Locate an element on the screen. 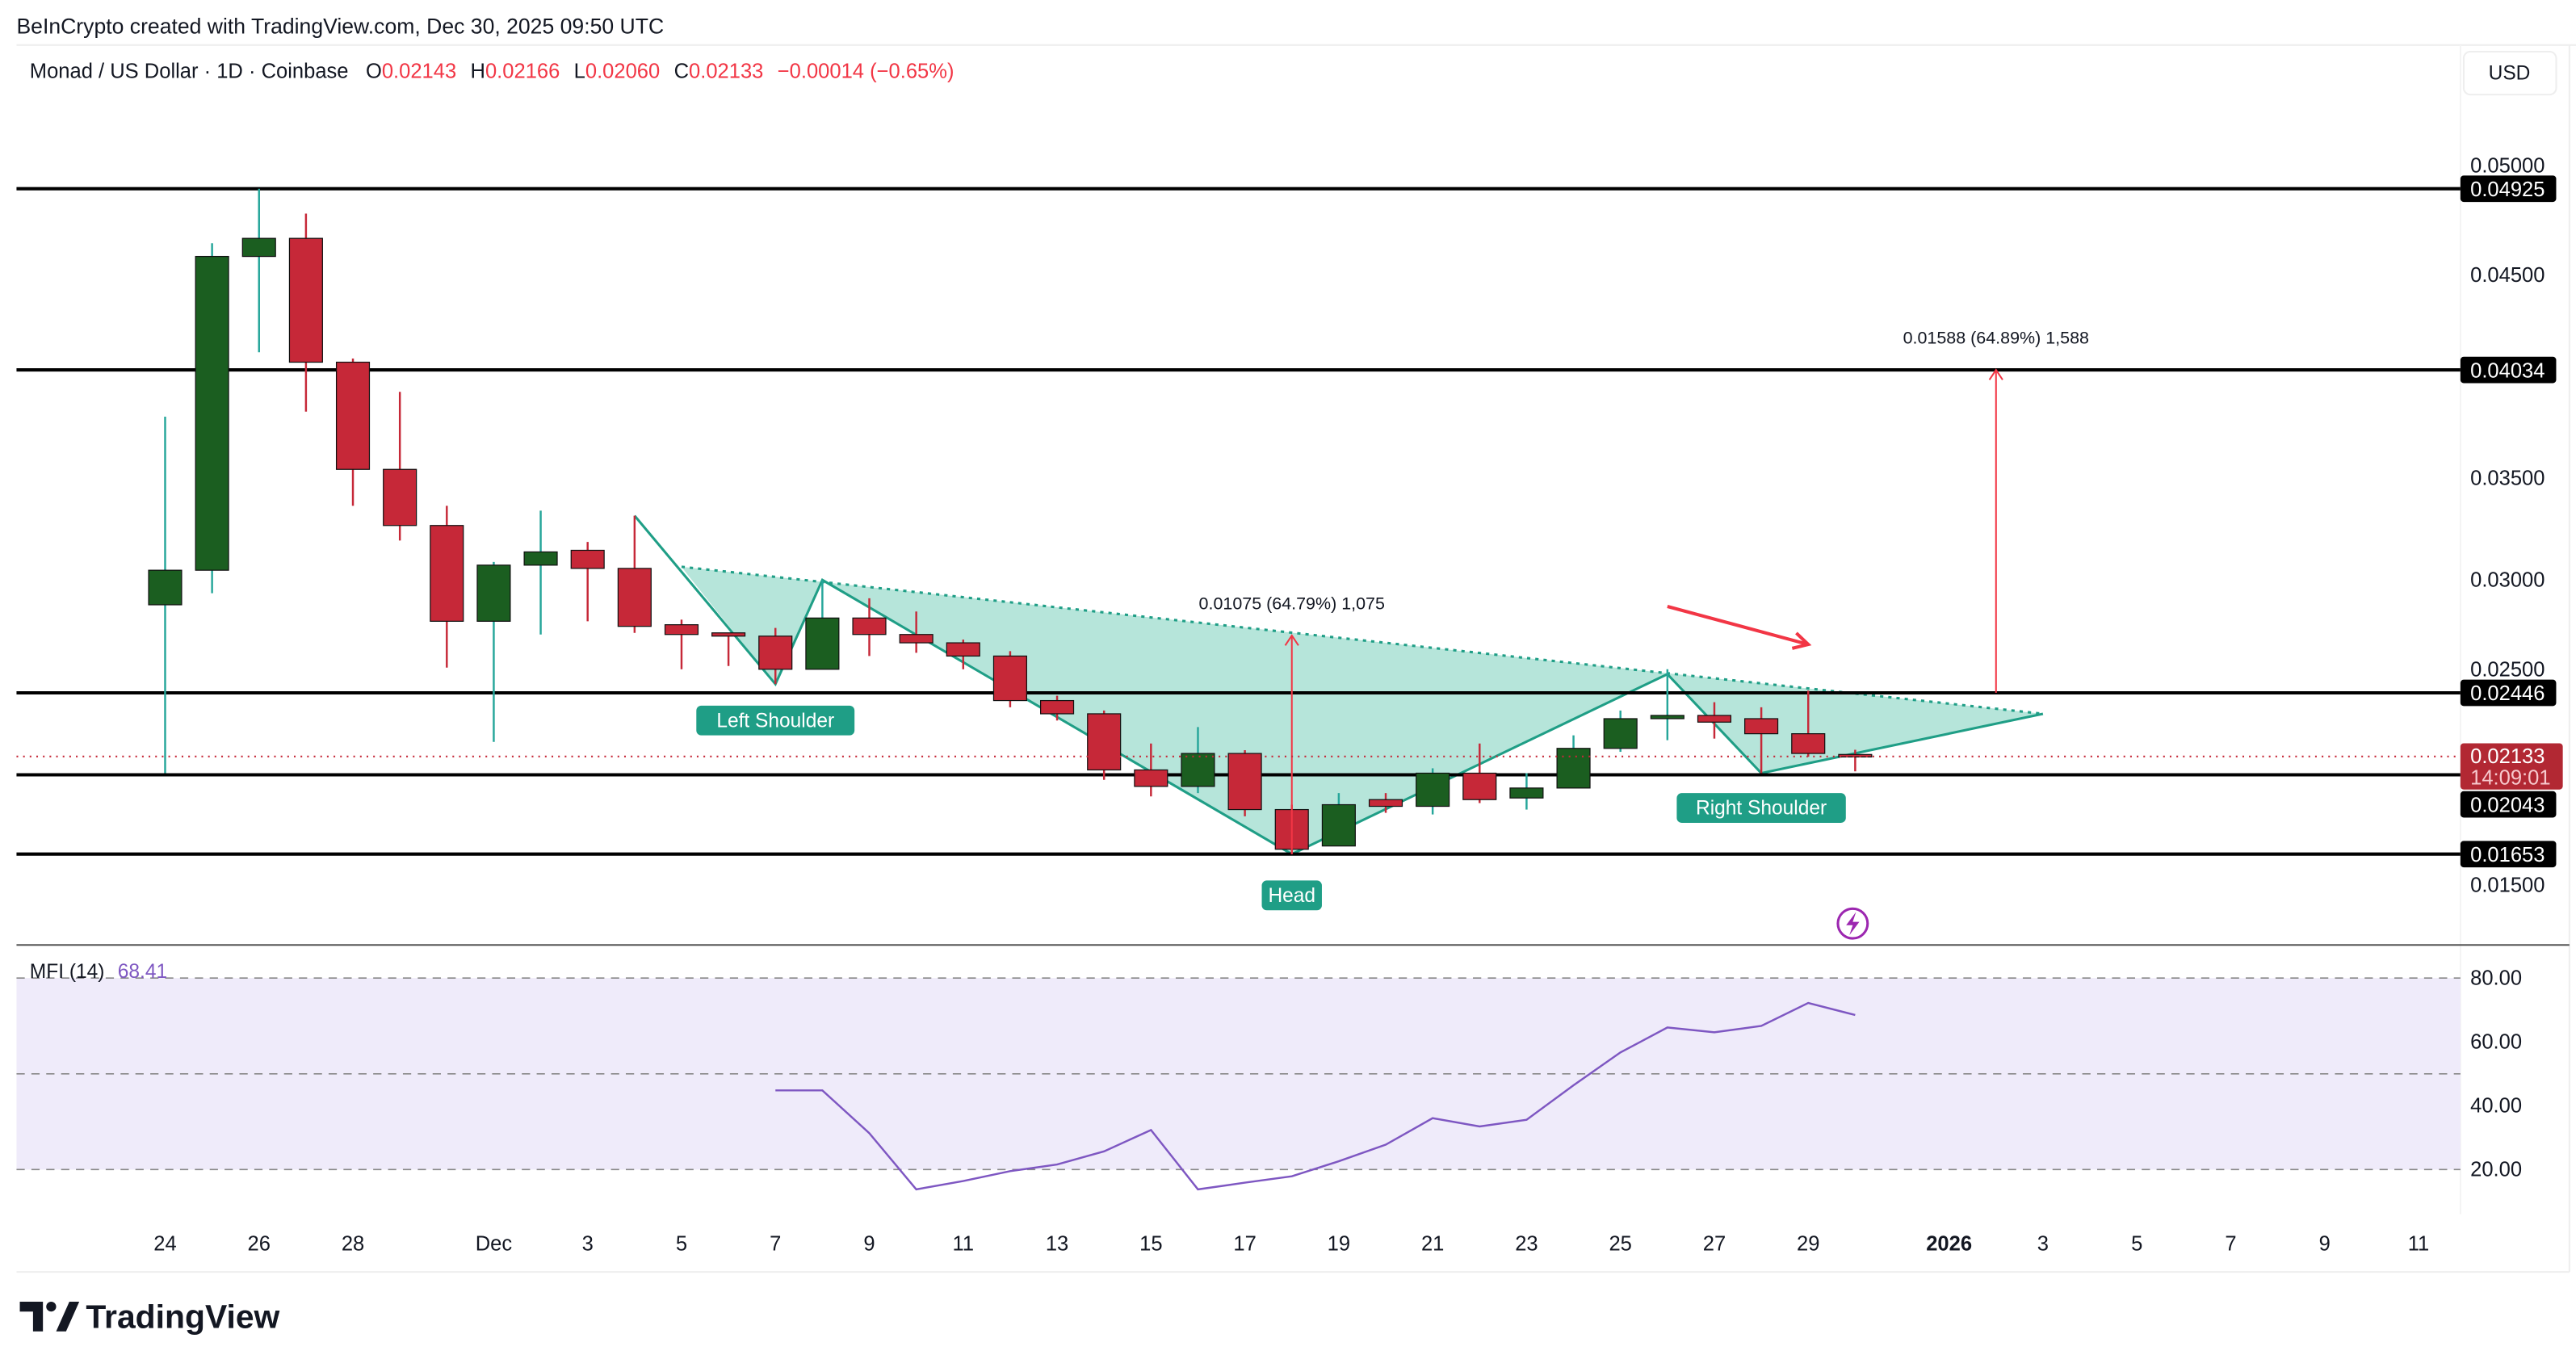 The width and height of the screenshot is (2576, 1355). measure-label: 0.01075 (64.79%) 1,075 is located at coordinates (1292, 604).